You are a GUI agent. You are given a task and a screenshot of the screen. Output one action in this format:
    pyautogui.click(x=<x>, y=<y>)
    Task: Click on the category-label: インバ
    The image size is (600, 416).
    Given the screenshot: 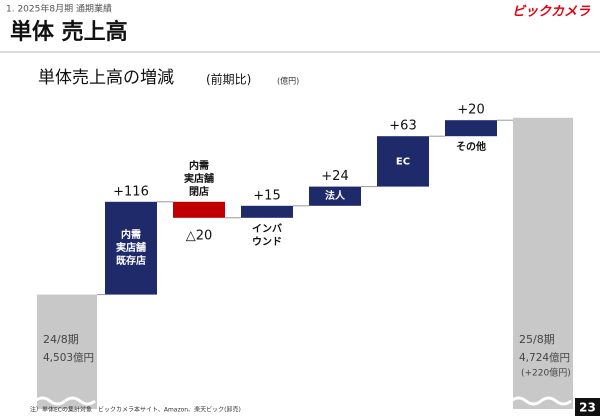 What is the action you would take?
    pyautogui.click(x=267, y=229)
    